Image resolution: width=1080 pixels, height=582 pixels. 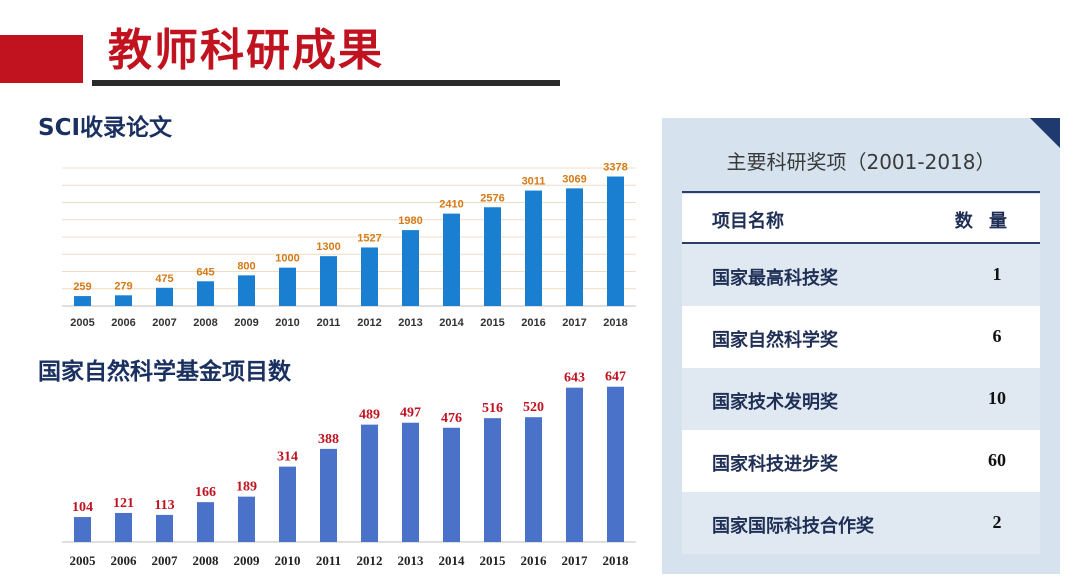 I want to click on data-label-2007: 113, so click(x=164, y=505).